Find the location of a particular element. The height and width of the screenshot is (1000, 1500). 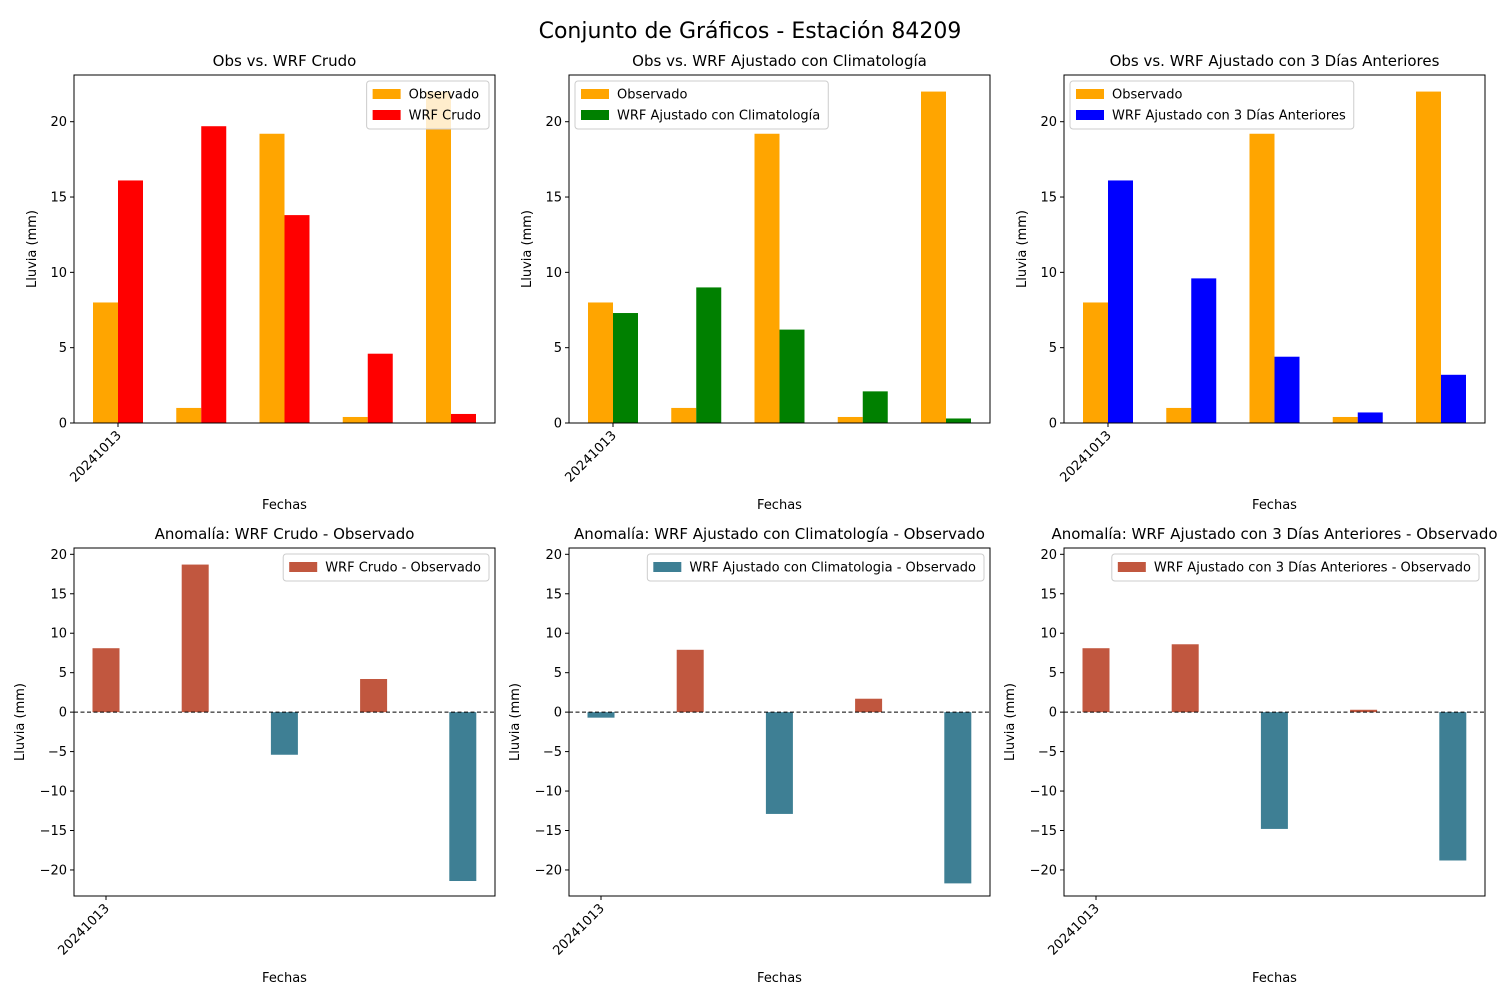

legend: WRF Crudo - Observado is located at coordinates (386, 567).